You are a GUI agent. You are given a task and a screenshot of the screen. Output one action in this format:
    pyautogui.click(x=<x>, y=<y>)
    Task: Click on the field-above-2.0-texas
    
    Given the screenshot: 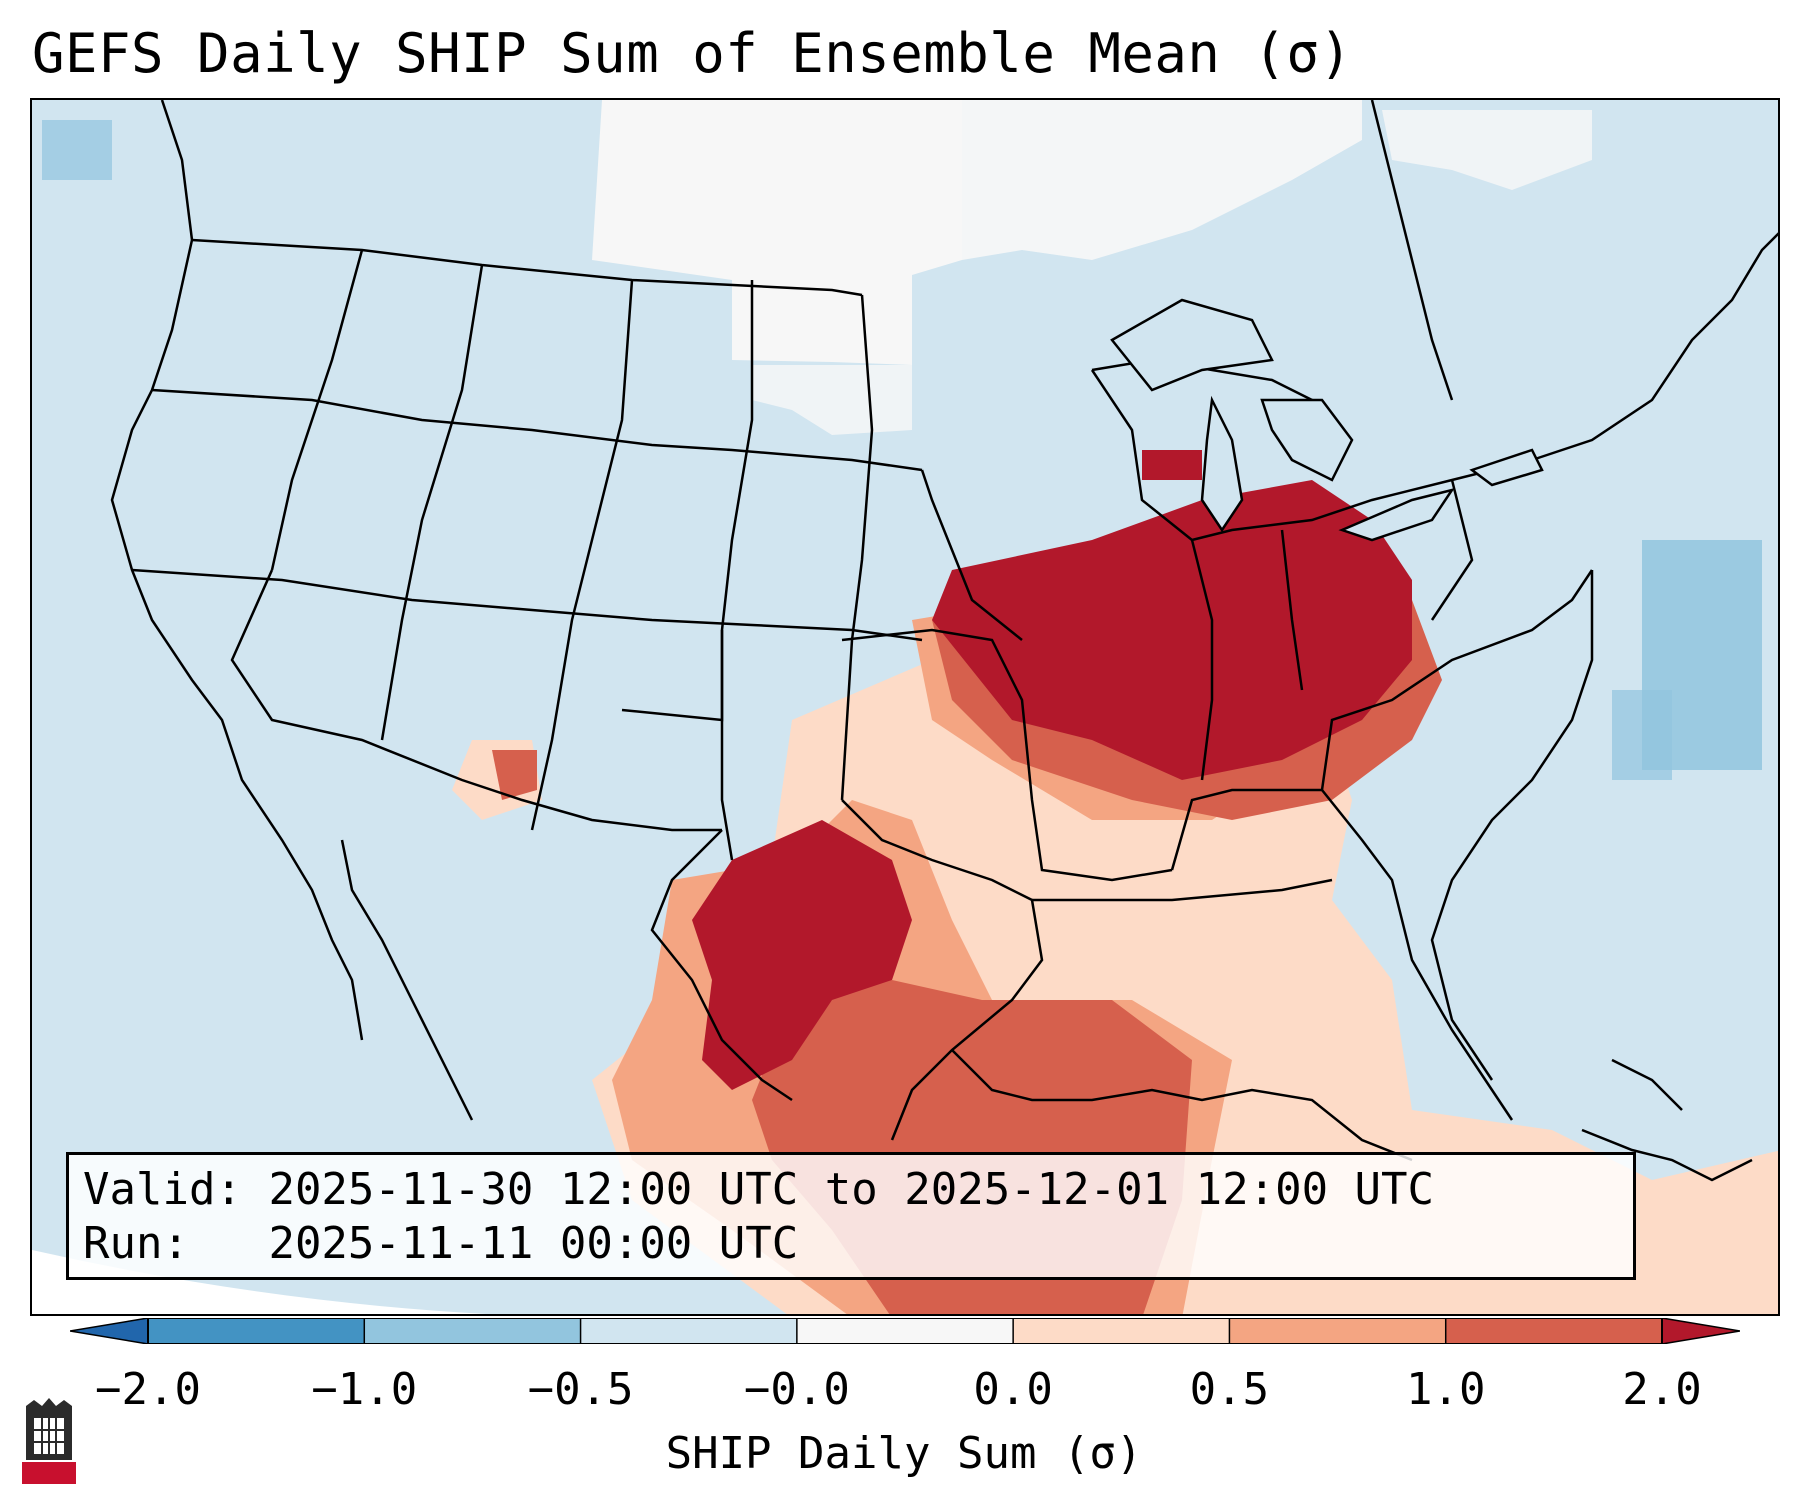 What is the action you would take?
    pyautogui.click(x=802, y=955)
    